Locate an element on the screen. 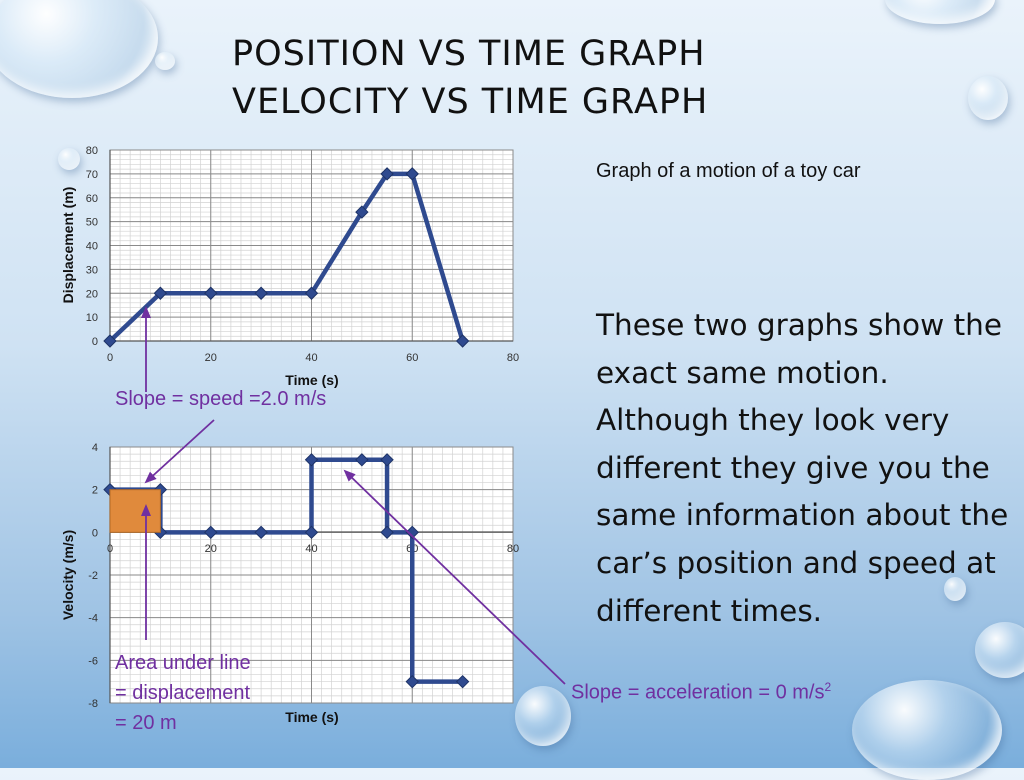 Image resolution: width=1024 pixels, height=780 pixels. y-tick-label: 20 is located at coordinates (92, 294).